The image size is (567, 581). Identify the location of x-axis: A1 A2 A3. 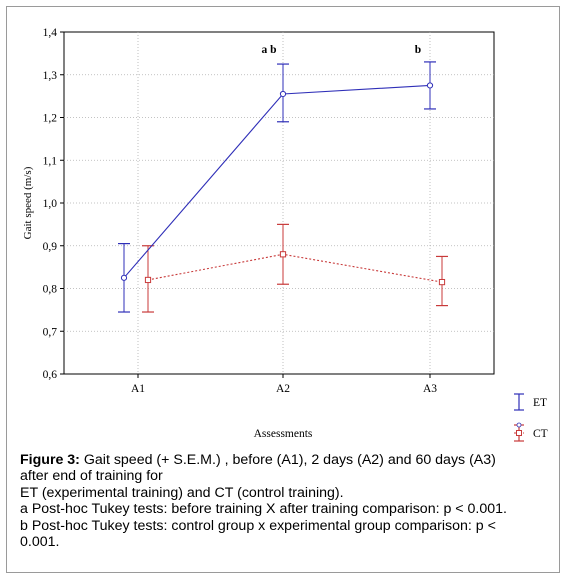
(284, 384).